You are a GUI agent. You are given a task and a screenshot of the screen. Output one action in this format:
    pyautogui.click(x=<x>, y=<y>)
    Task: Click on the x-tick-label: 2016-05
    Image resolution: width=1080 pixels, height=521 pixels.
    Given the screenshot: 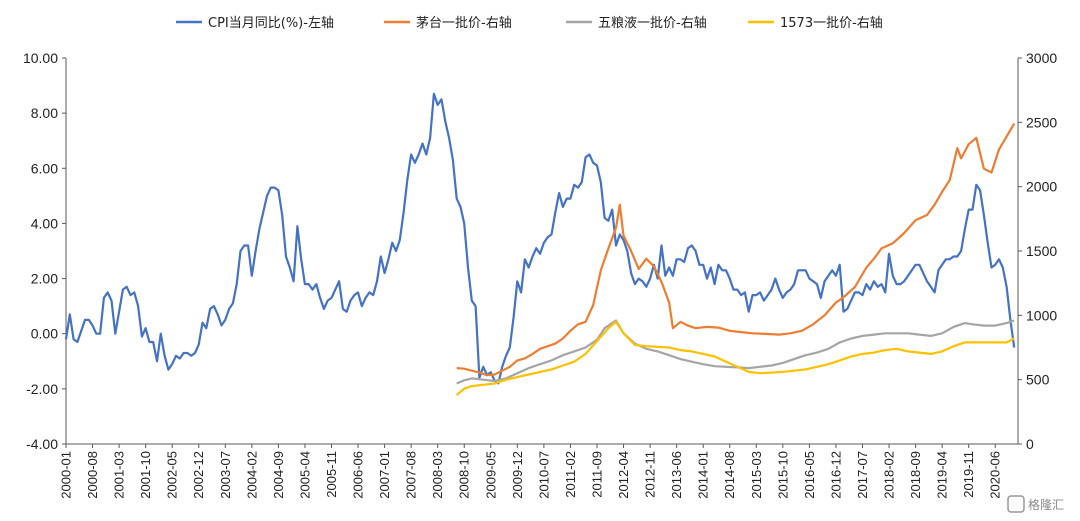 What is the action you would take?
    pyautogui.click(x=809, y=475)
    